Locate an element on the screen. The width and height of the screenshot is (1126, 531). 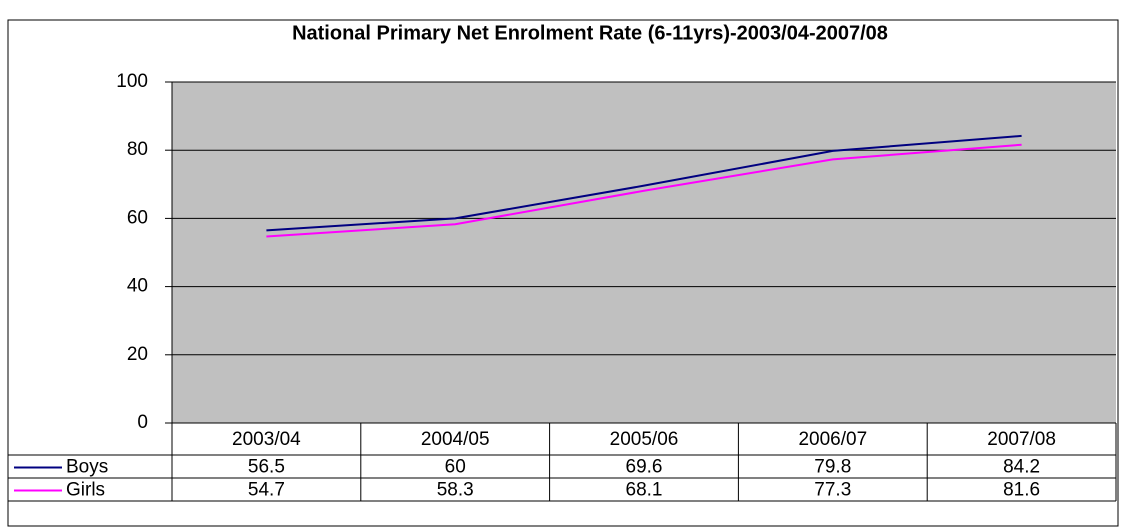
y-tick-label: 20 is located at coordinates (137, 354).